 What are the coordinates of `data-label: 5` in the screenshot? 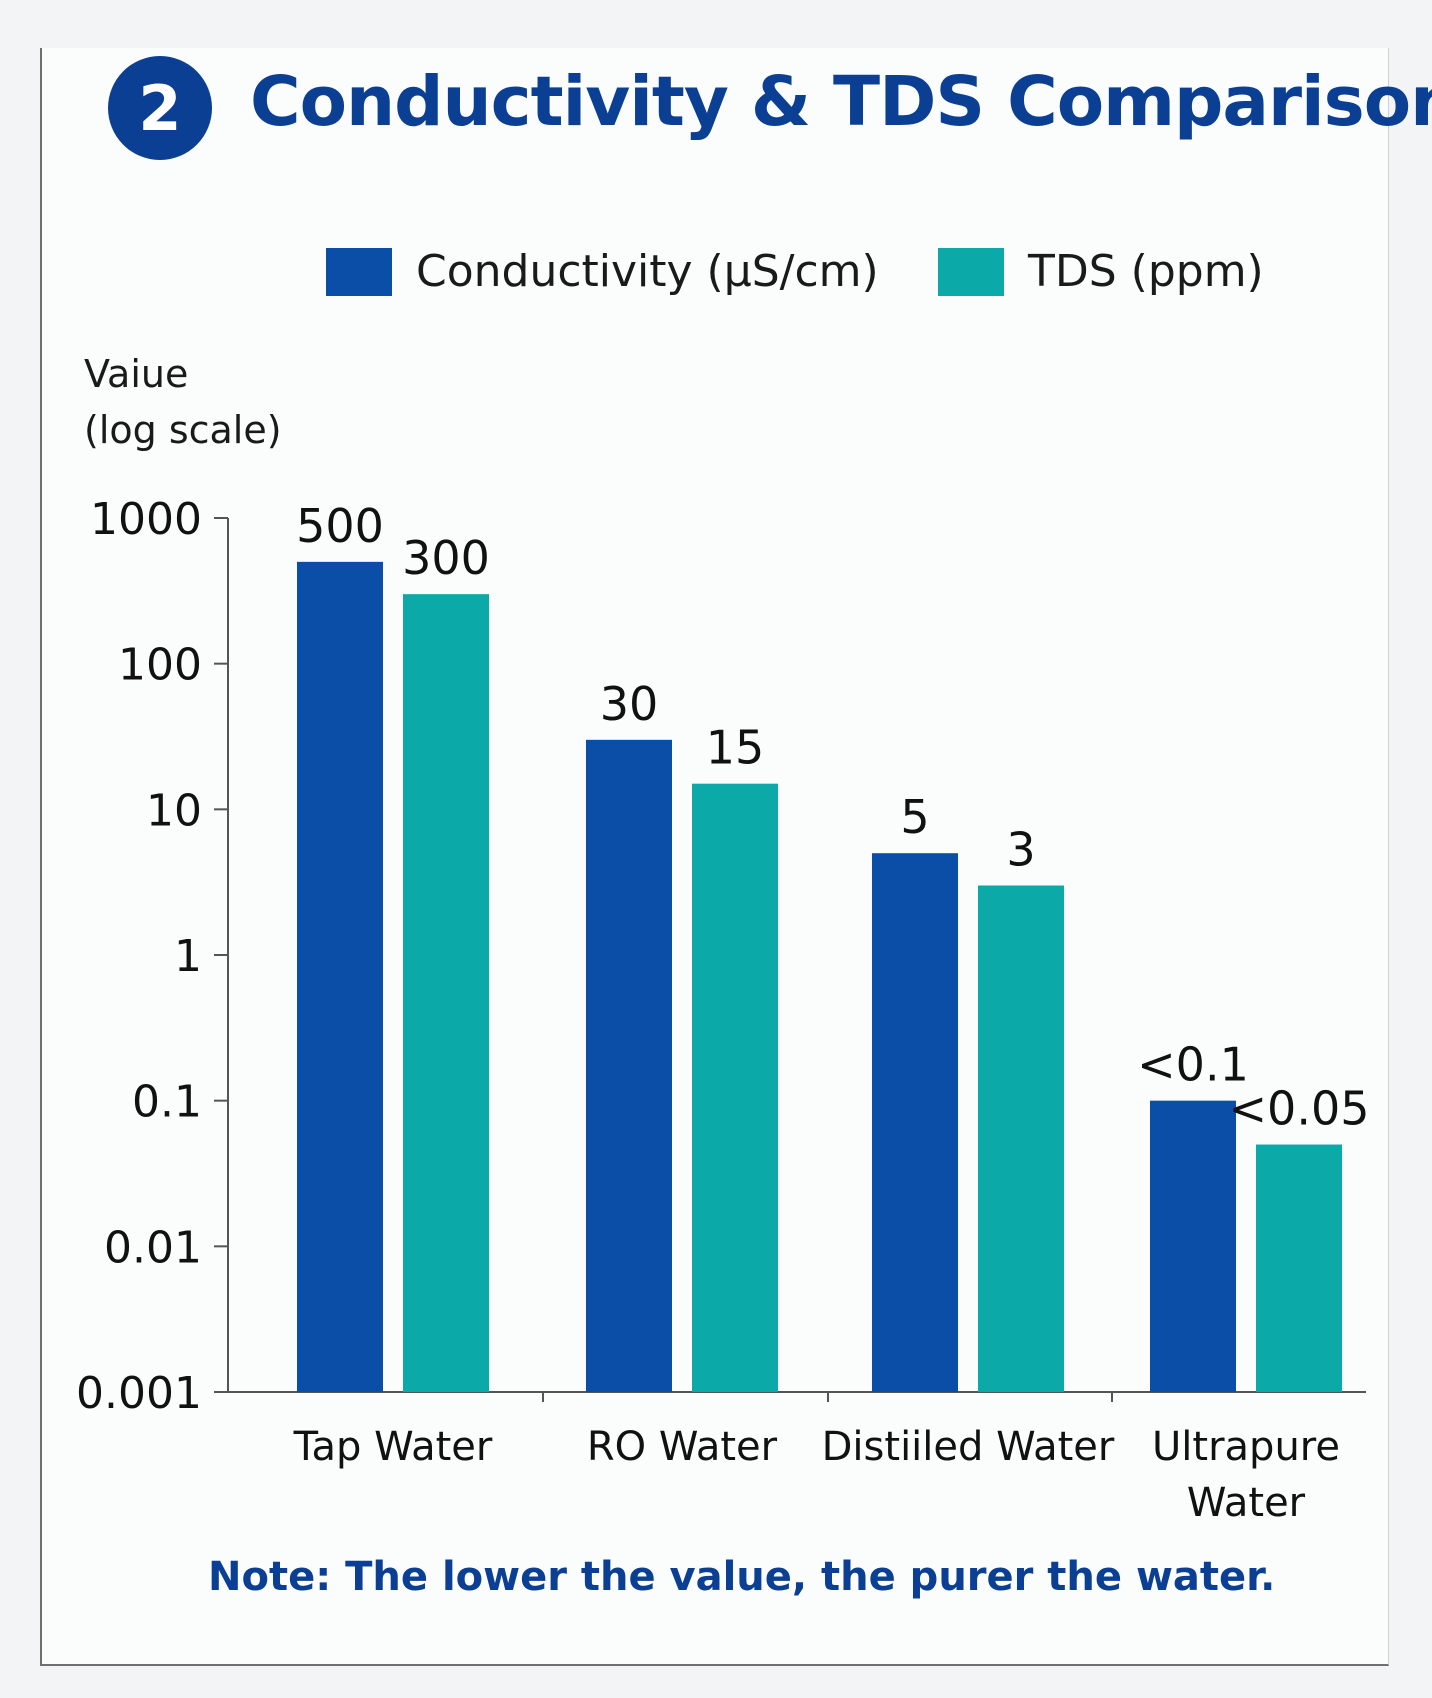 It's located at (914, 817).